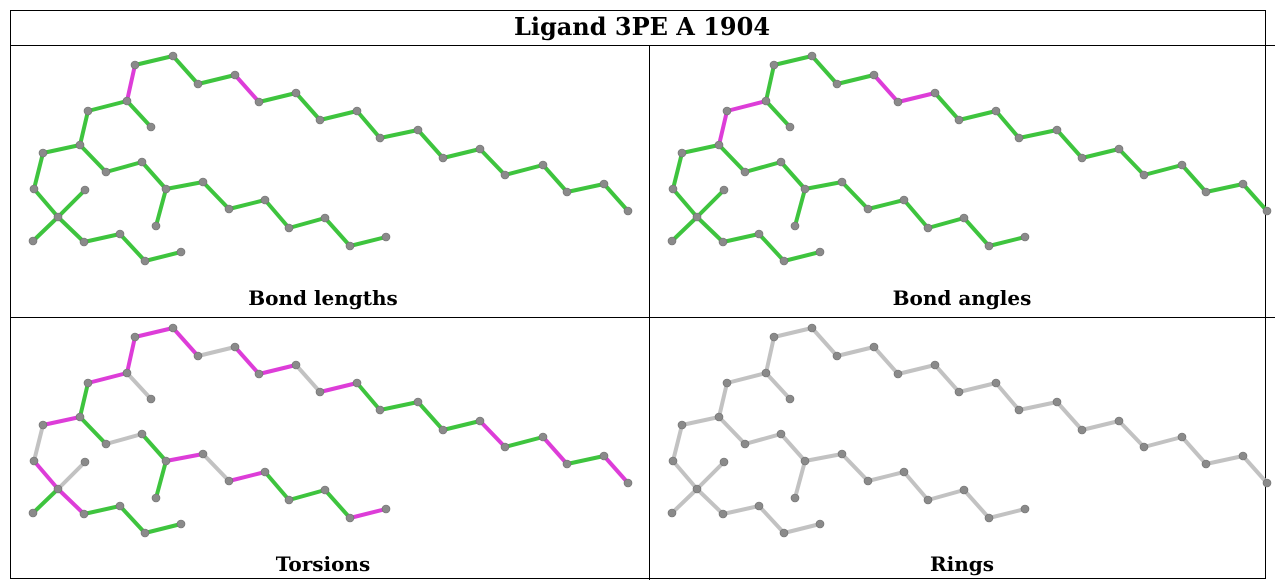 Image resolution: width=1276 pixels, height=580 pixels. Describe the element at coordinates (962, 564) in the screenshot. I see `panel-label: Rings` at that location.